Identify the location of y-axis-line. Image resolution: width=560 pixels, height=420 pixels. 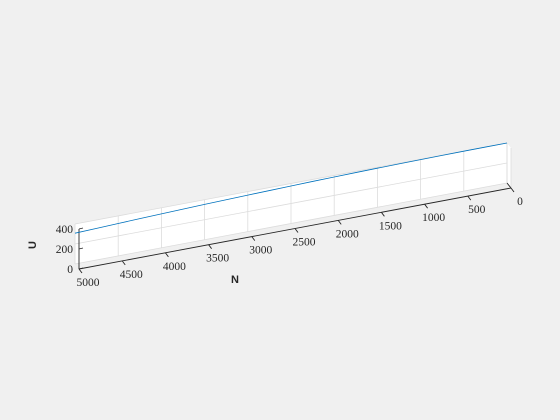
(509, 185).